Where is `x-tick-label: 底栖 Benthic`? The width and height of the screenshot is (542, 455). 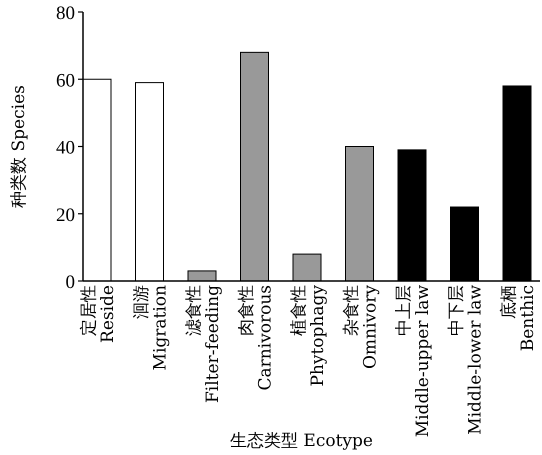 x-tick-label: 底栖 Benthic is located at coordinates (518, 318).